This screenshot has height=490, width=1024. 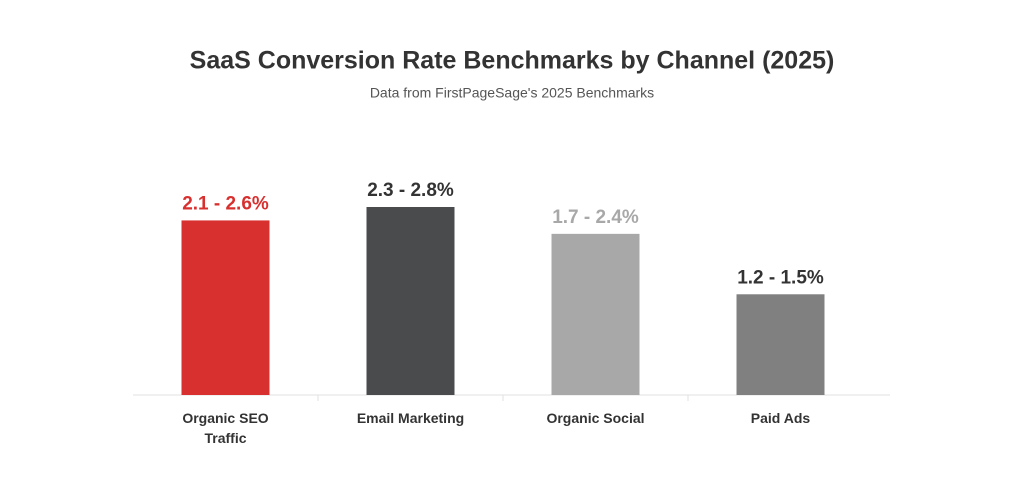 What do you see at coordinates (780, 418) in the screenshot?
I see `x-tick-label: Paid Ads` at bounding box center [780, 418].